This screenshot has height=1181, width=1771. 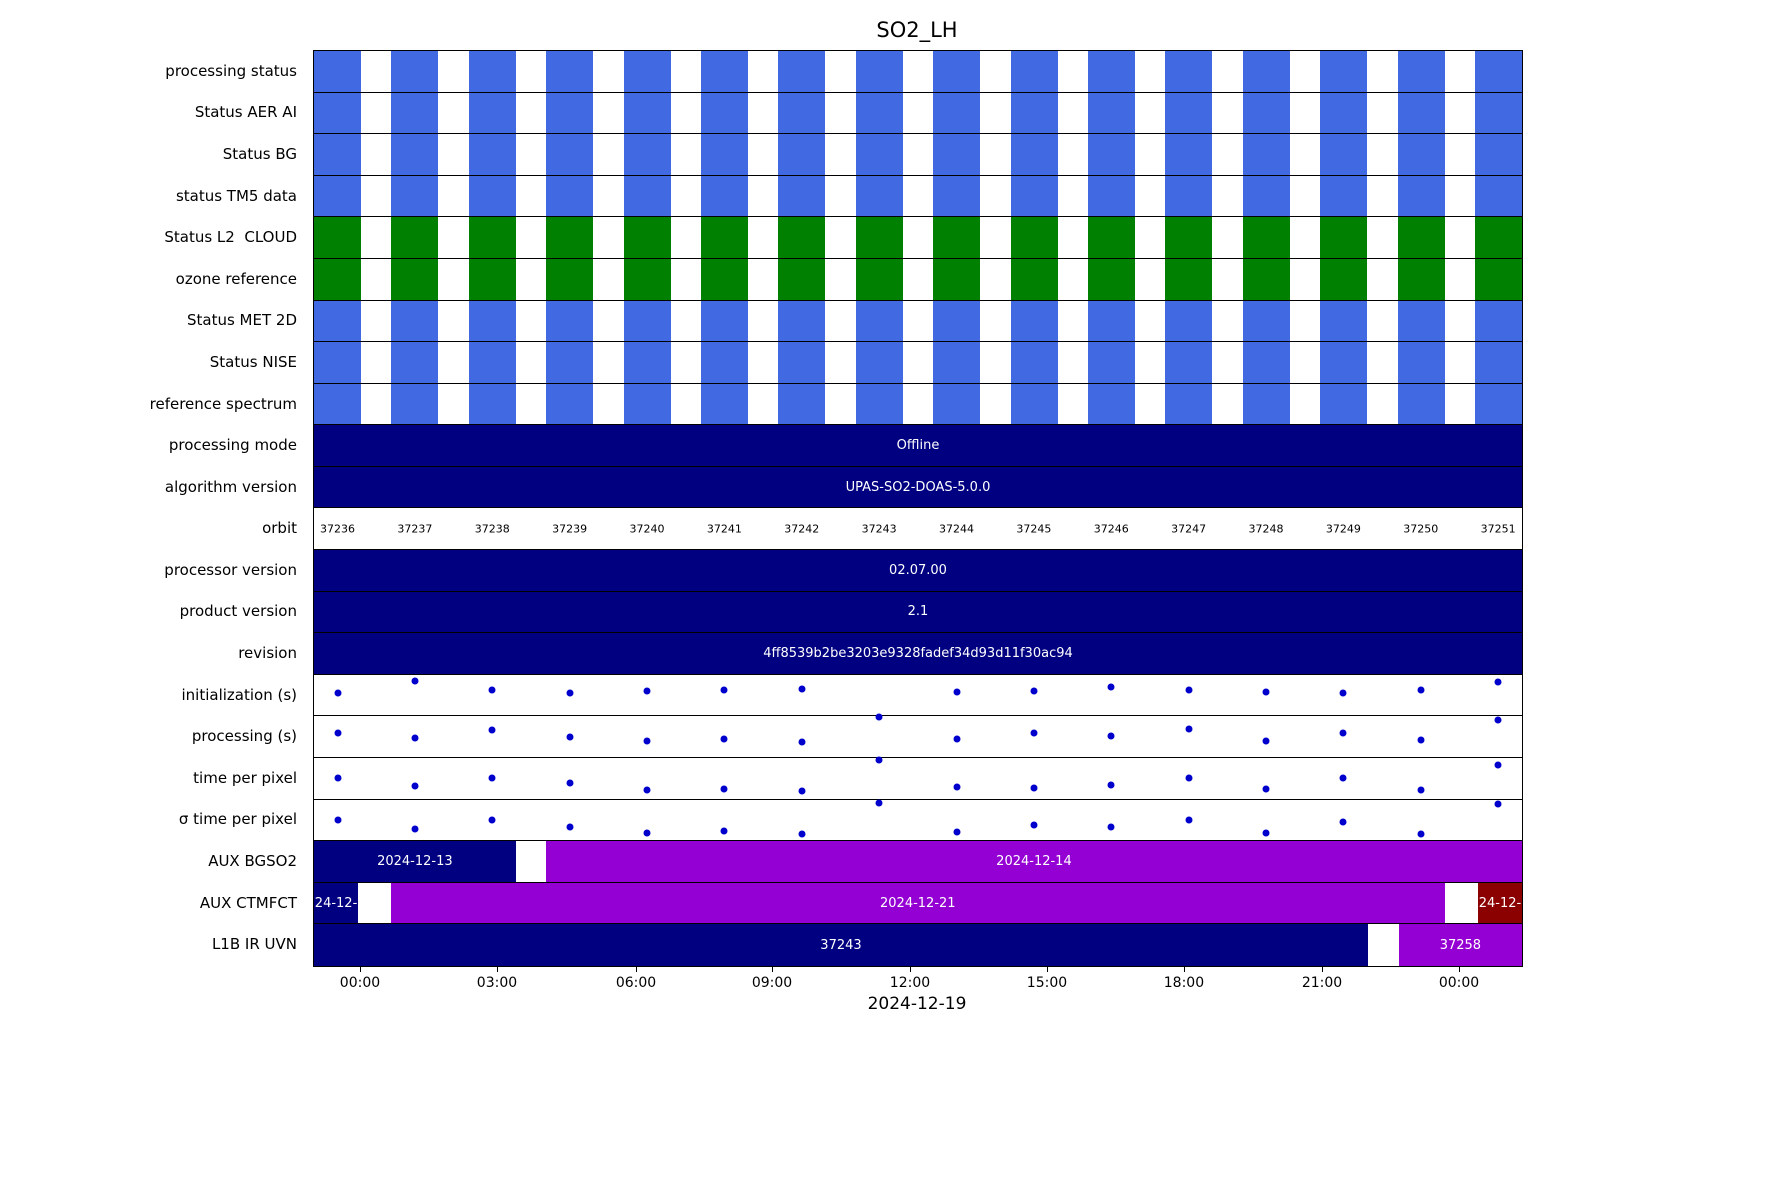 What do you see at coordinates (918, 696) in the screenshot?
I see `row-initialization-s` at bounding box center [918, 696].